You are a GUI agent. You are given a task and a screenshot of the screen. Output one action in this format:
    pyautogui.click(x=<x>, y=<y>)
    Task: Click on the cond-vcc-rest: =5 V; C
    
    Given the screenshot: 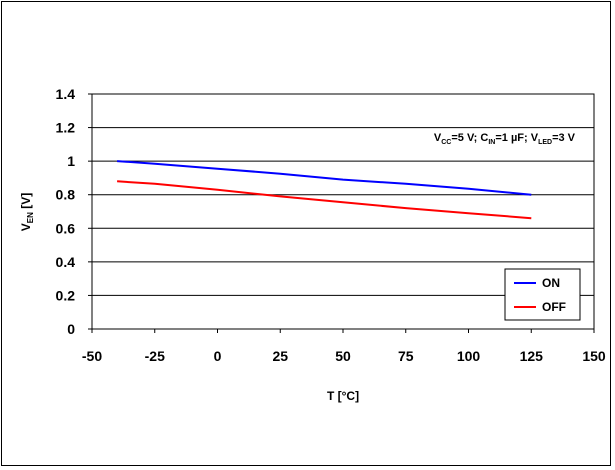 What is the action you would take?
    pyautogui.click(x=469, y=138)
    